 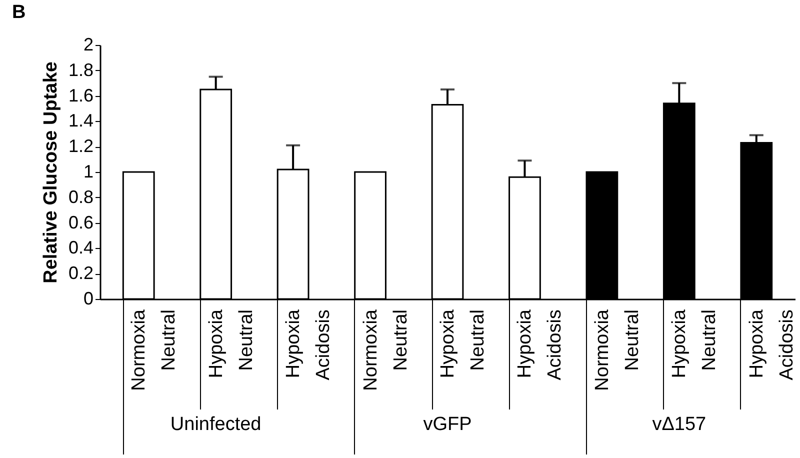 I want to click on y-tick-label: 1, so click(x=88, y=172).